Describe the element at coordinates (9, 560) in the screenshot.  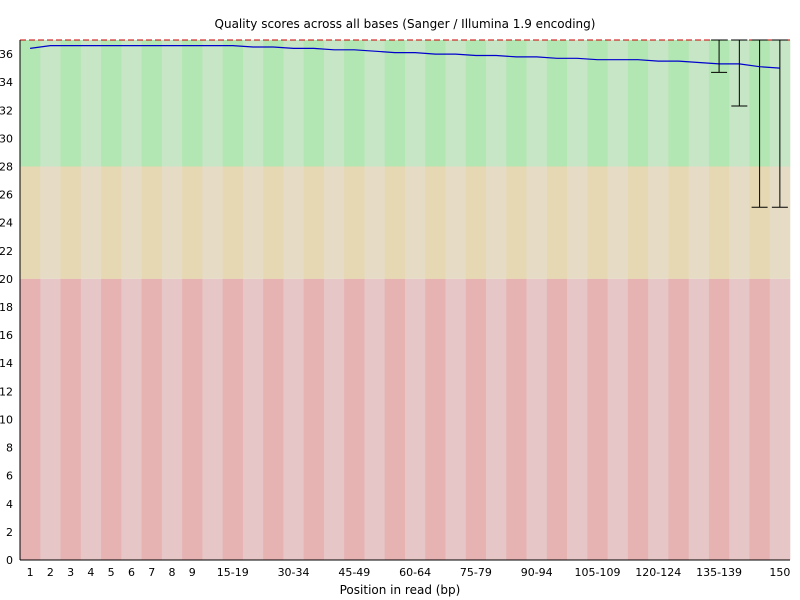
I see `y-tick-label: 0` at that location.